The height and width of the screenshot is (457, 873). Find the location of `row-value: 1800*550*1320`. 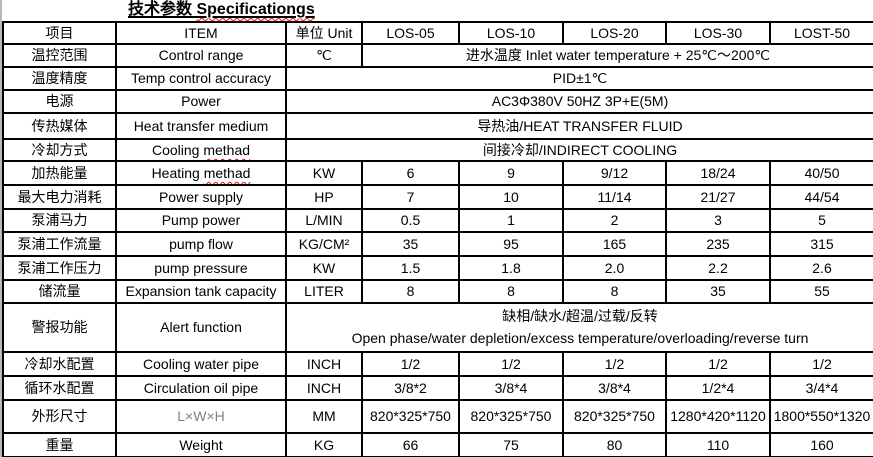

row-value: 1800*550*1320 is located at coordinates (821, 416).